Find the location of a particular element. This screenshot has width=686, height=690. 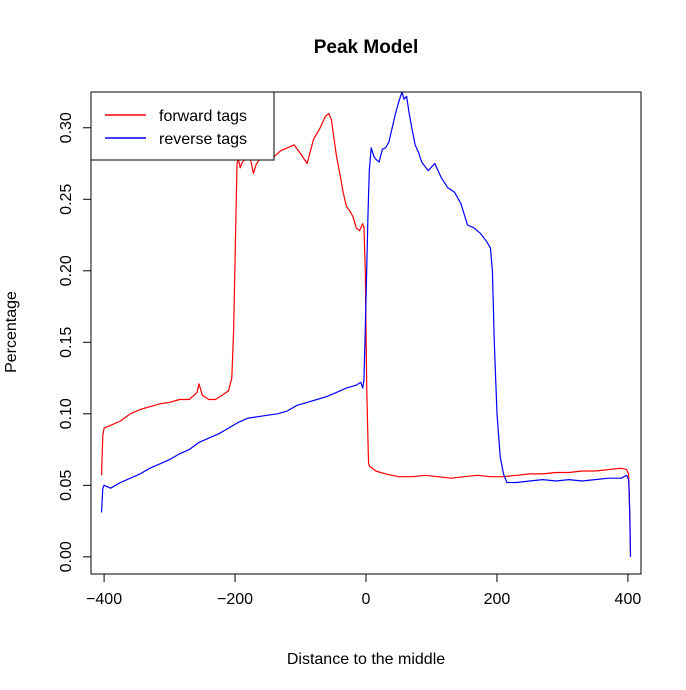

legend-label-forward-tags: forward tags is located at coordinates (203, 116).